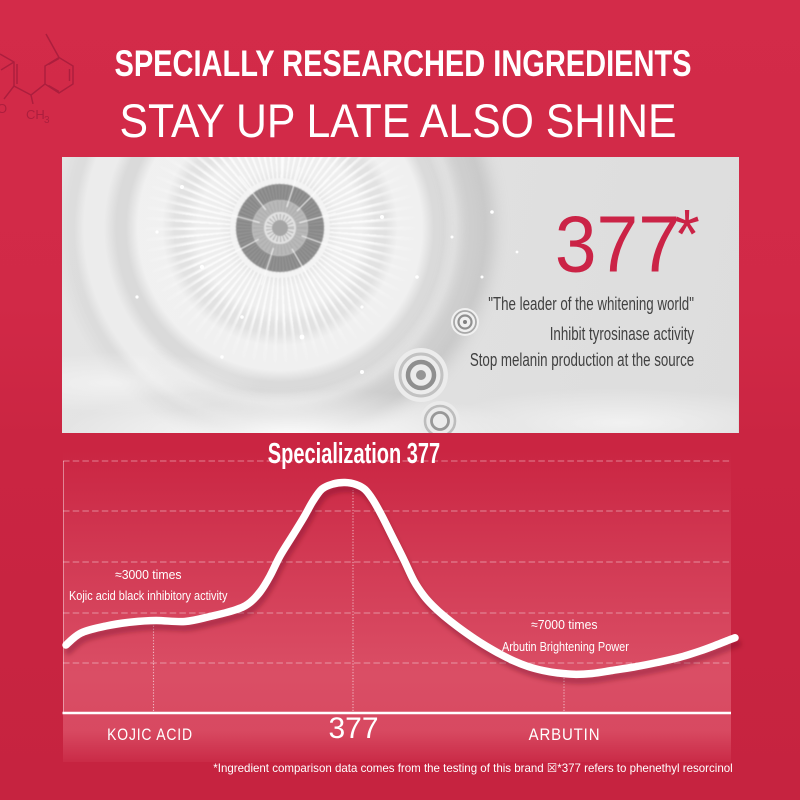  Describe the element at coordinates (35, 114) in the screenshot. I see `svg-text: CH` at that location.